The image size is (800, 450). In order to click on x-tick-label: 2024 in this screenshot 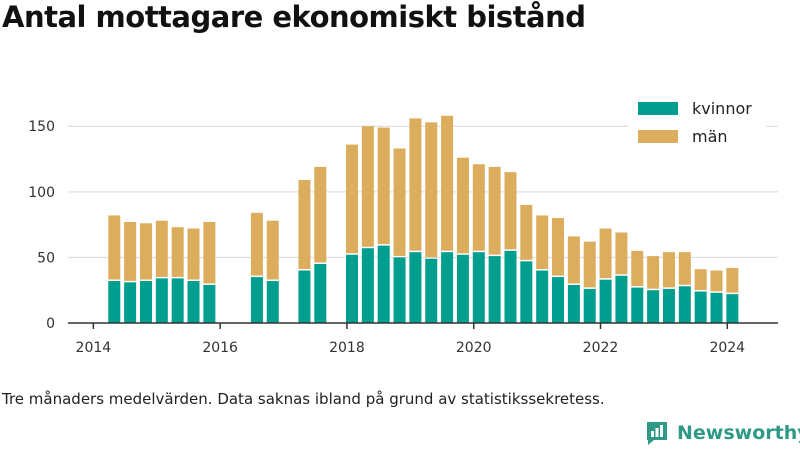, I will do `click(727, 348)`.